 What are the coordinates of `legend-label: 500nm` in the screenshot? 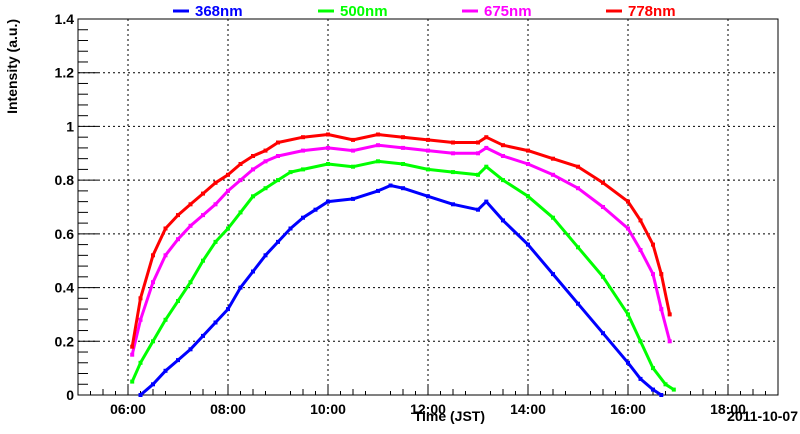 It's located at (364, 11).